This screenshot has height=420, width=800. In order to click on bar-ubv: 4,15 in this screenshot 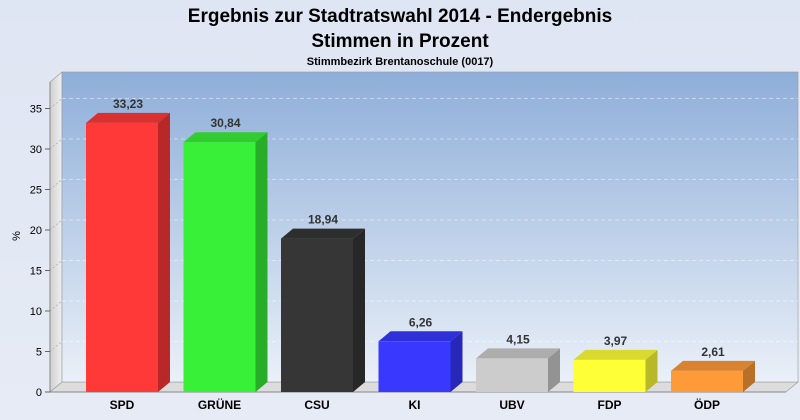, I will do `click(518, 362)`.